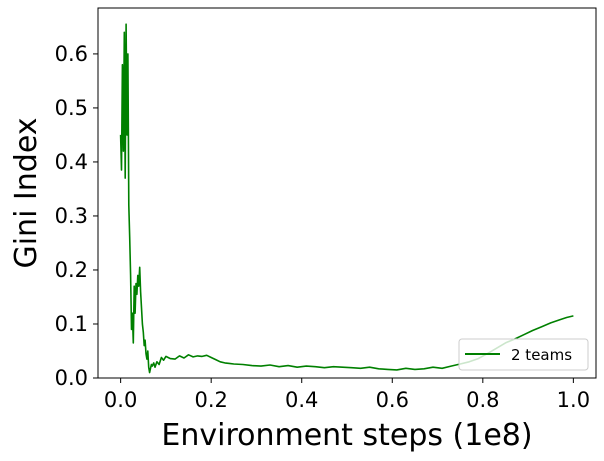 The height and width of the screenshot is (461, 604). I want to click on y-tick-label: 0.2, so click(71, 270).